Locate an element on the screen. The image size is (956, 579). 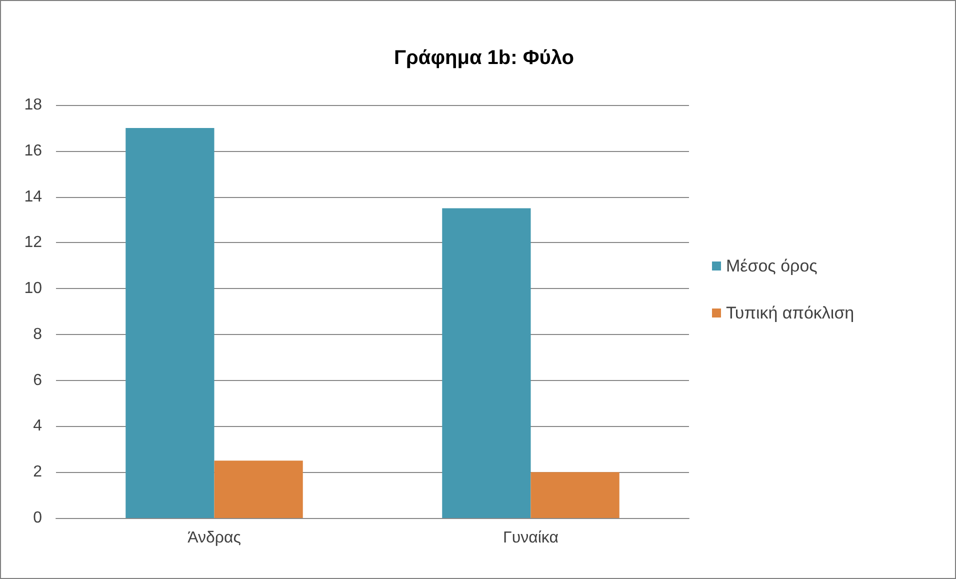
y-tick-label: 10 is located at coordinates (33, 289).